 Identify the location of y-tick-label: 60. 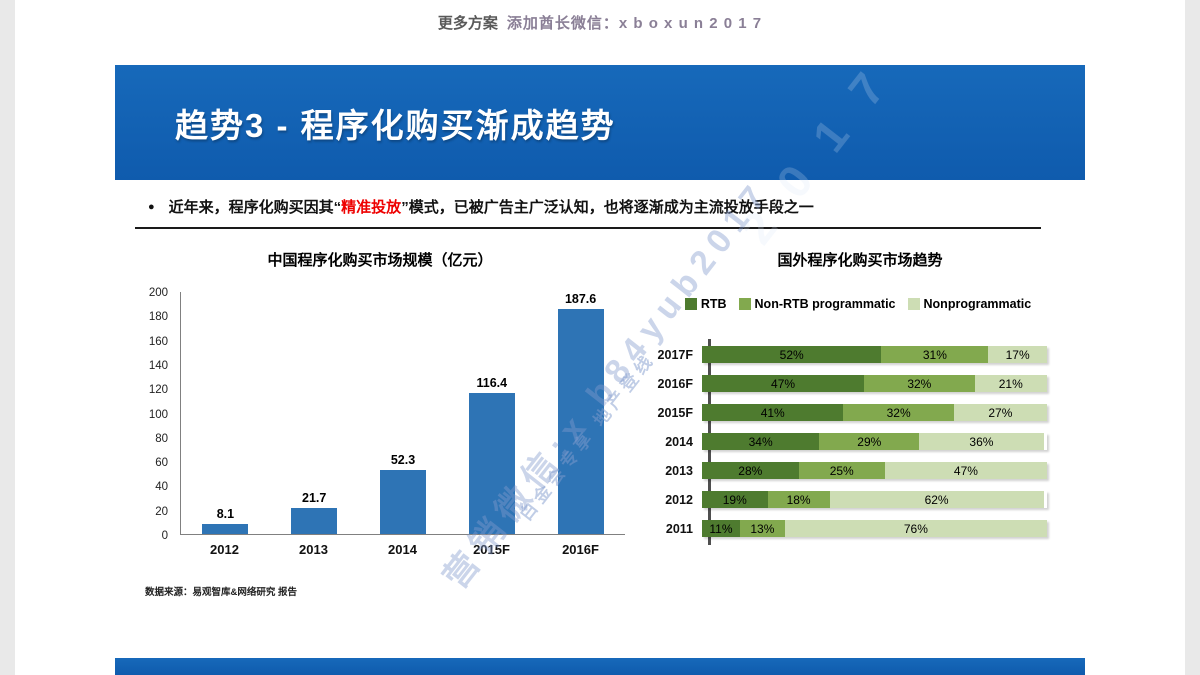
(161, 463).